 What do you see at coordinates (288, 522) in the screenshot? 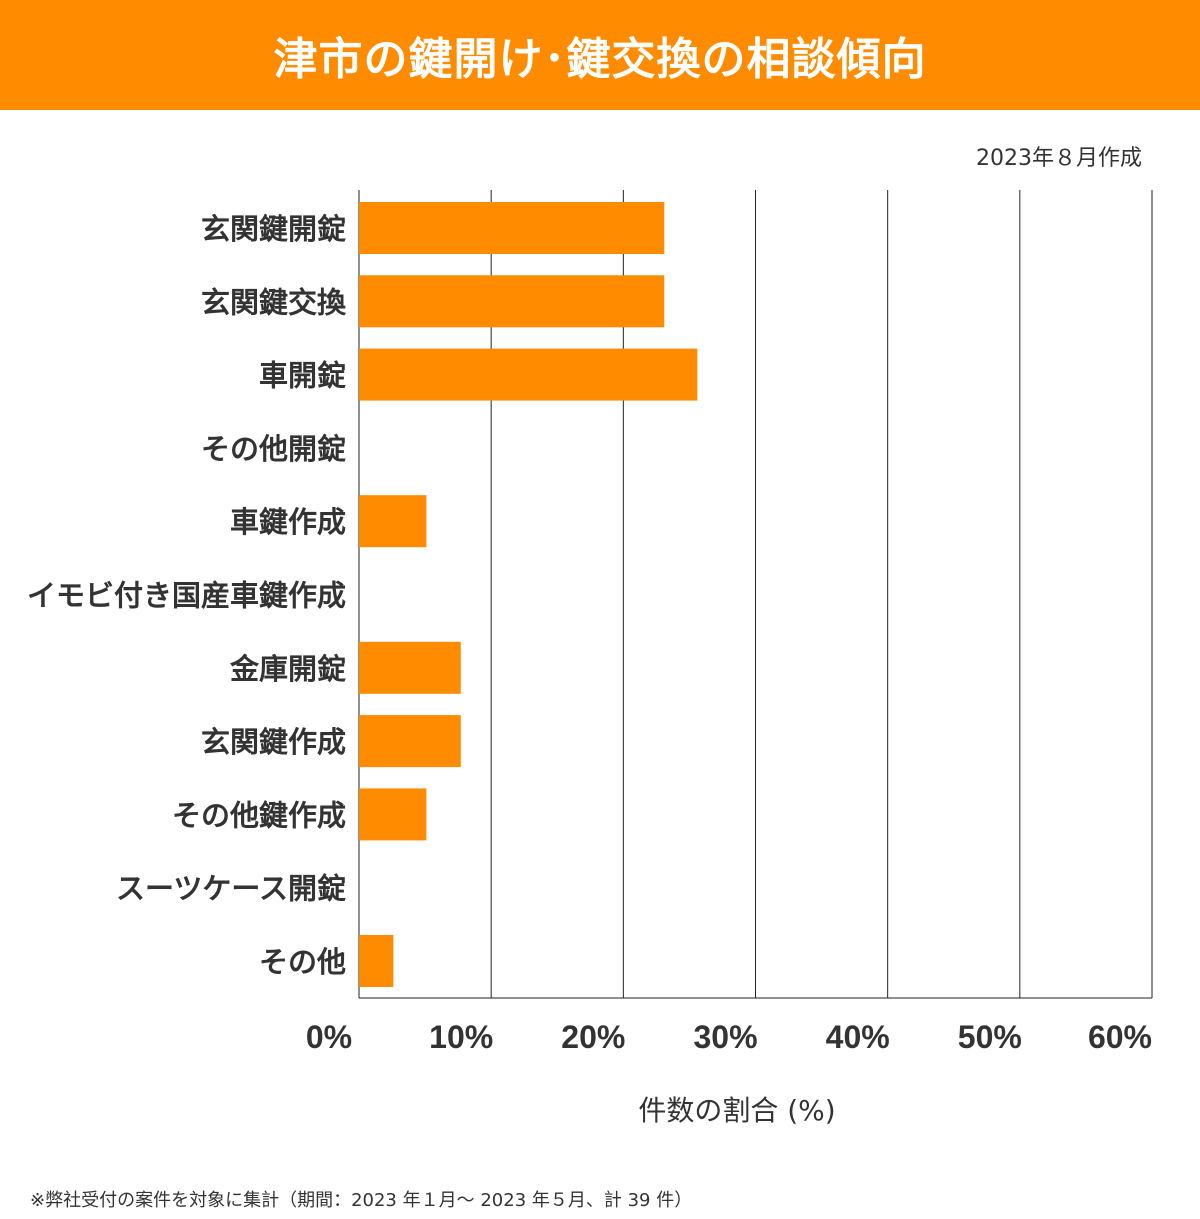
I see `category-label: 車鍵作成` at bounding box center [288, 522].